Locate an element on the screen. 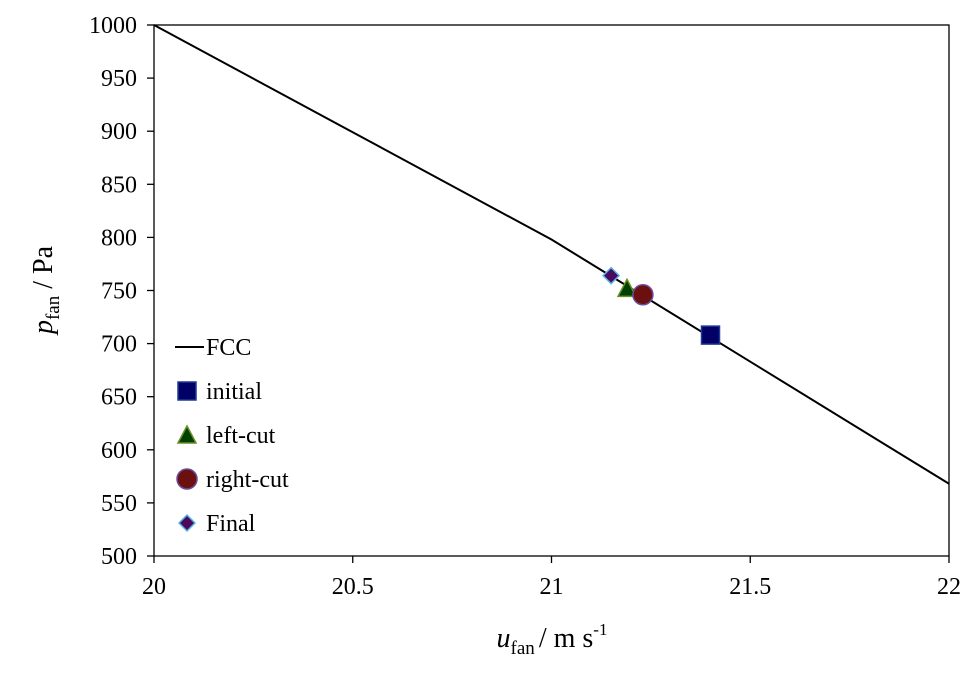 The height and width of the screenshot is (675, 971). y-tick-label: 650 is located at coordinates (119, 398).